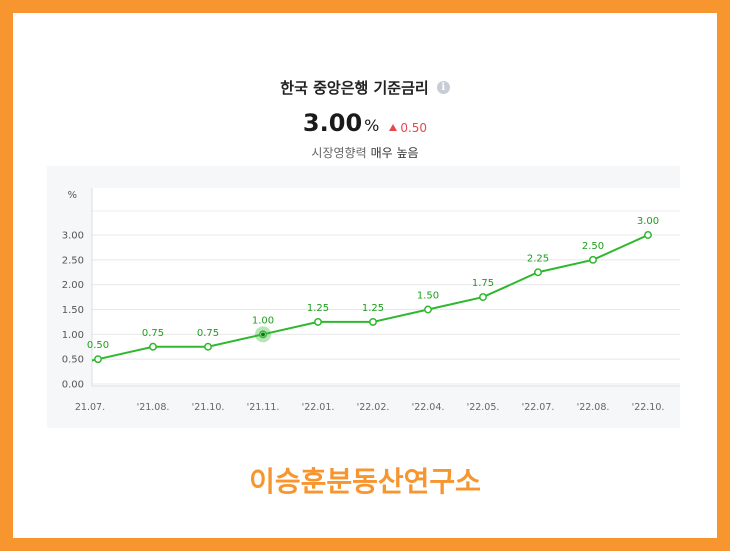  I want to click on change-badge: 0.50, so click(408, 128).